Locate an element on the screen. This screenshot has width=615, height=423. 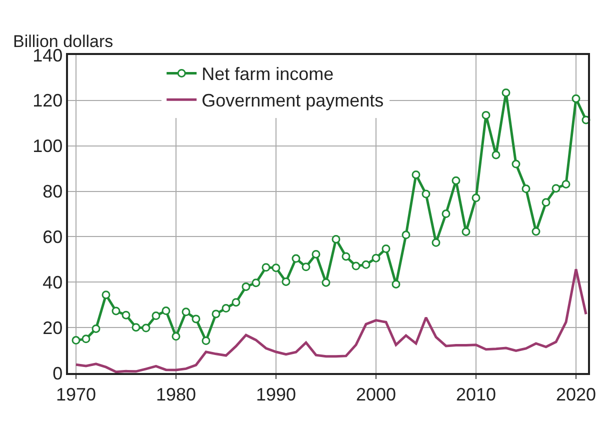
x-tick-label: 1980 is located at coordinates (176, 394).